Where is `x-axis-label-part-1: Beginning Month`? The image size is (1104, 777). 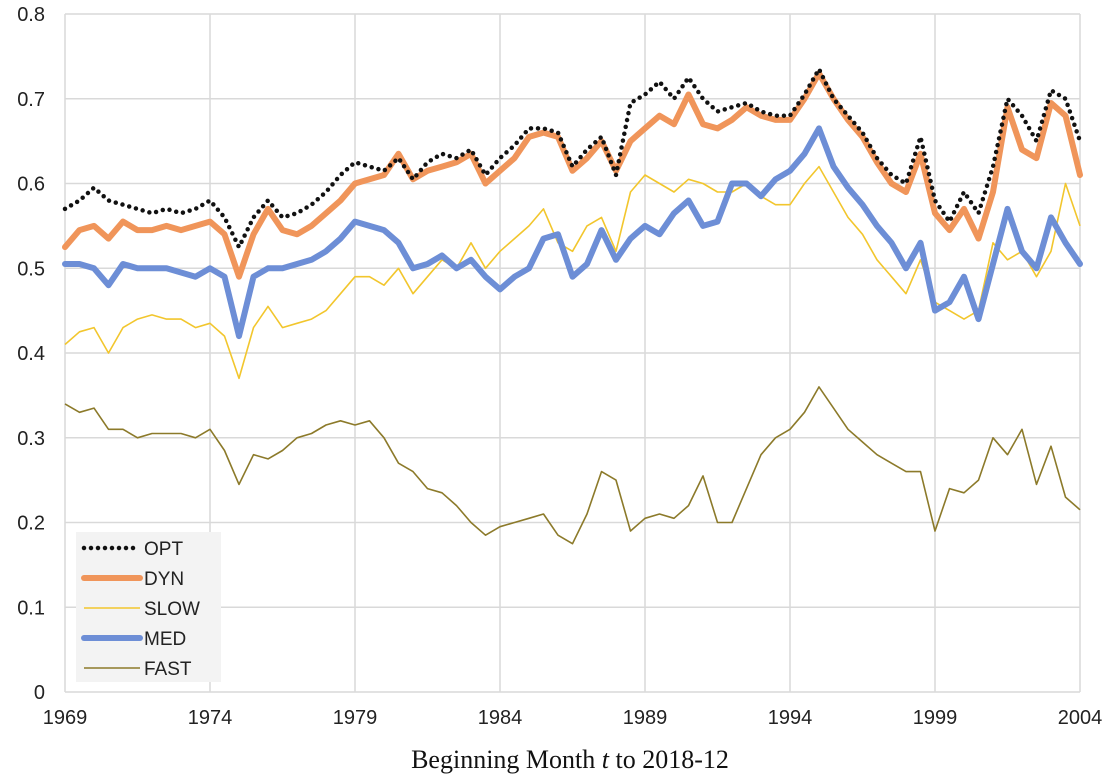 x-axis-label-part-1: Beginning Month is located at coordinates (506, 759).